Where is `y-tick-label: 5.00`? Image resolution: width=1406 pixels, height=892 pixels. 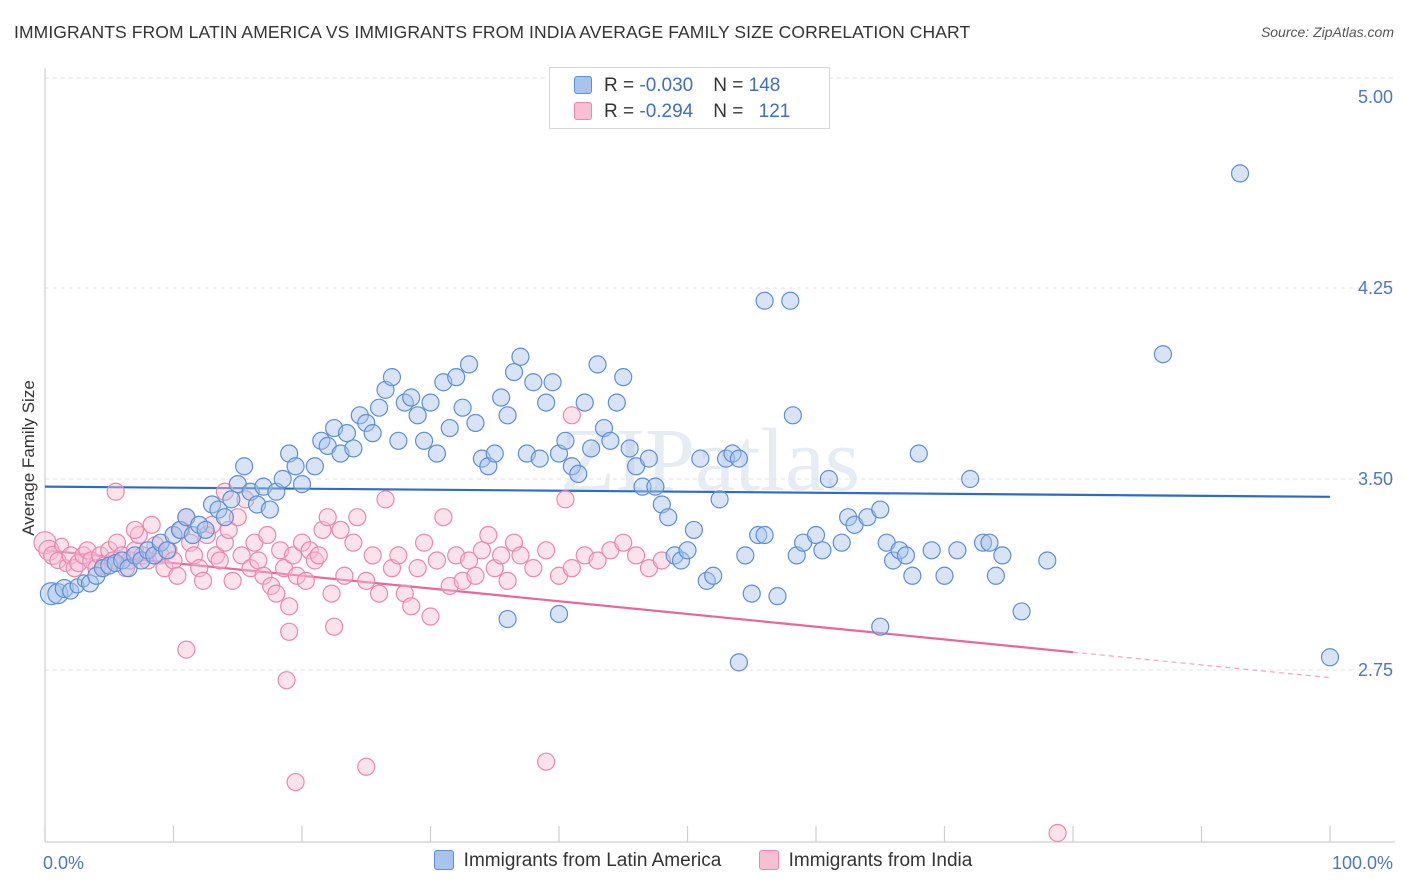 y-tick-label: 5.00 is located at coordinates (1375, 97).